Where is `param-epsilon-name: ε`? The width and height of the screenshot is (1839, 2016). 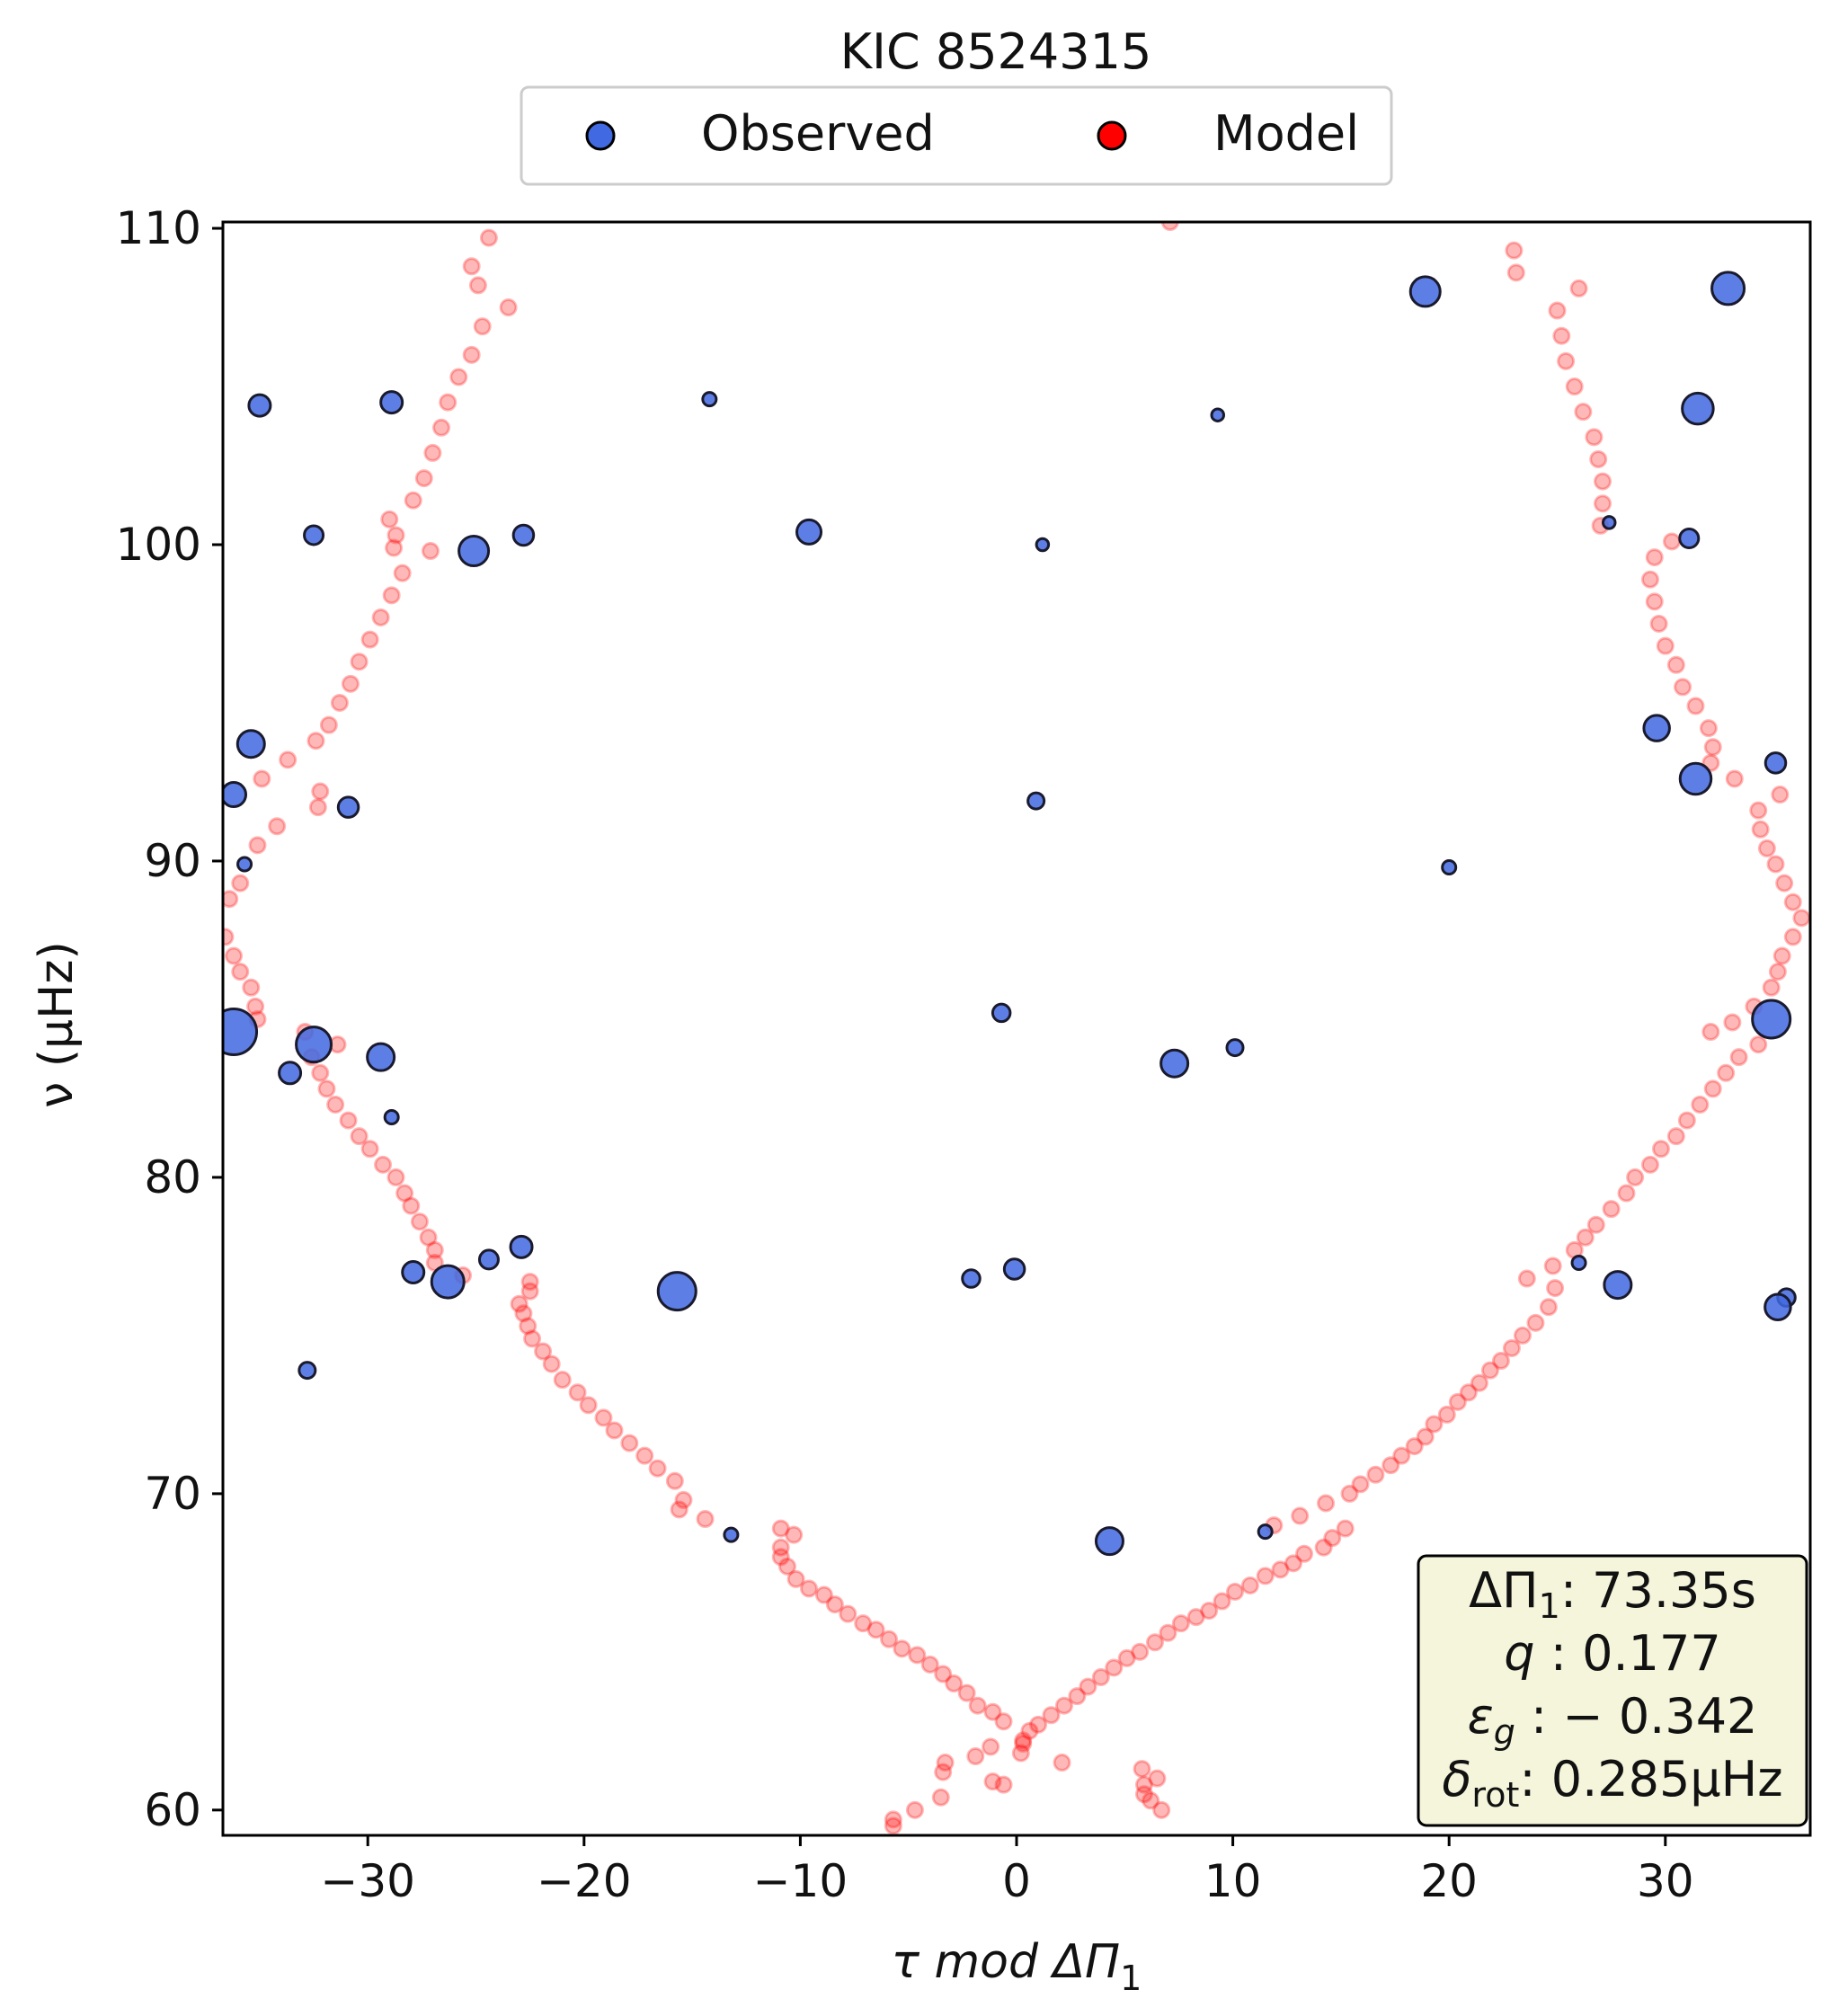
param-epsilon-name: ε is located at coordinates (1481, 1716).